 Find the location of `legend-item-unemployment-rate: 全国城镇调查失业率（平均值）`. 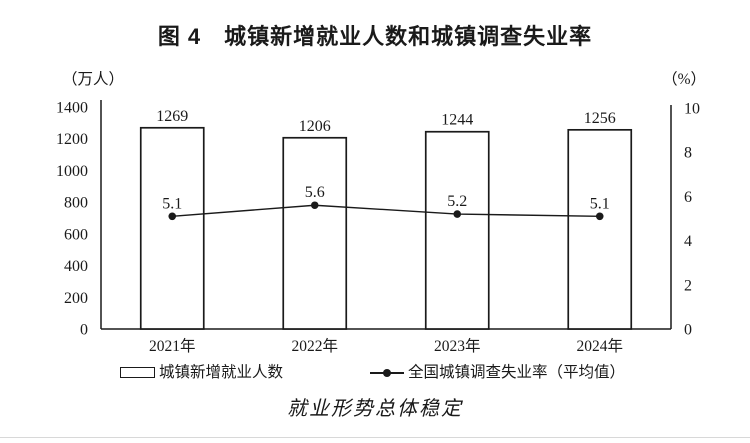

legend-item-unemployment-rate: 全国城镇调查失业率（平均值） is located at coordinates (497, 372).